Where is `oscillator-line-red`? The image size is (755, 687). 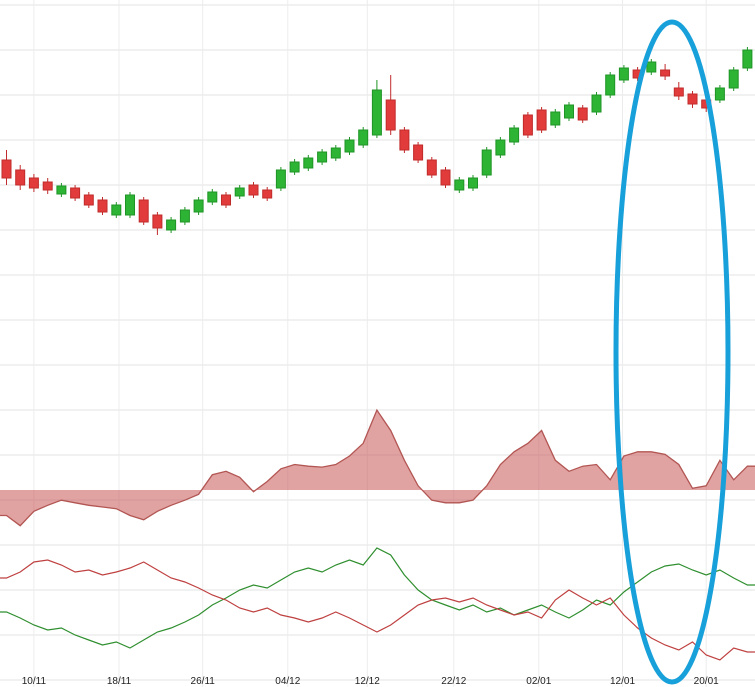 oscillator-line-red is located at coordinates (377, 610).